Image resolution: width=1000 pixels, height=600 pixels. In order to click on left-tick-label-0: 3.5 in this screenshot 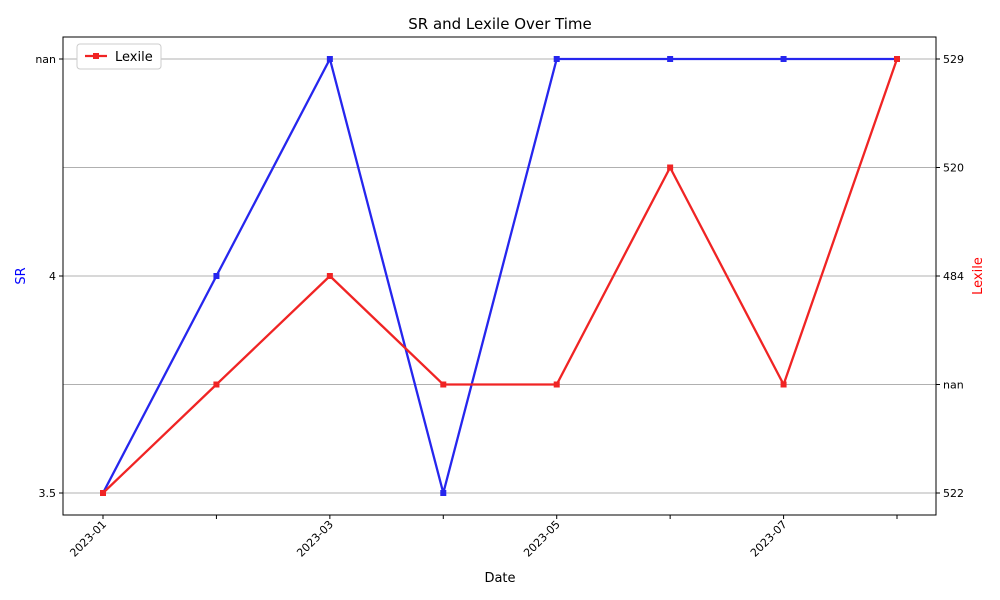, I will do `click(48, 493)`.